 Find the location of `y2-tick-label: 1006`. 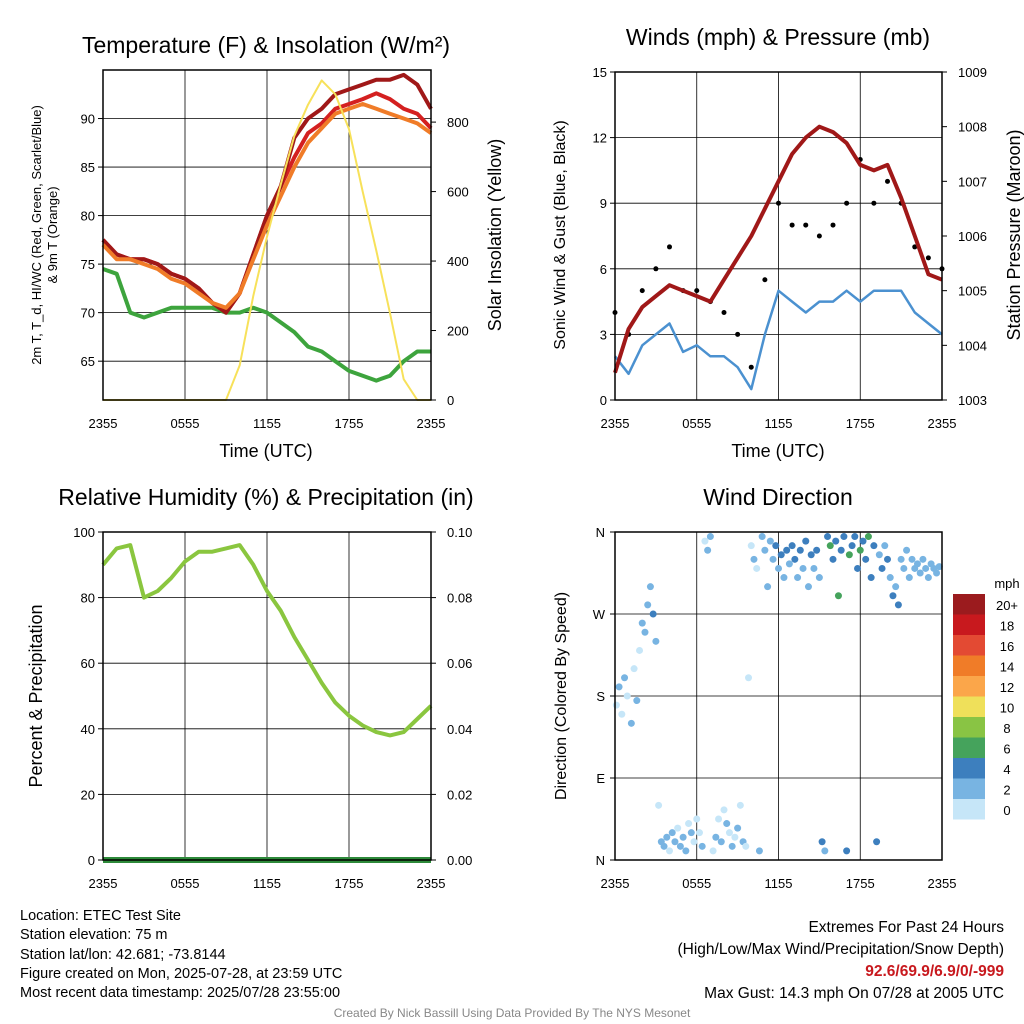

y2-tick-label: 1006 is located at coordinates (972, 236).